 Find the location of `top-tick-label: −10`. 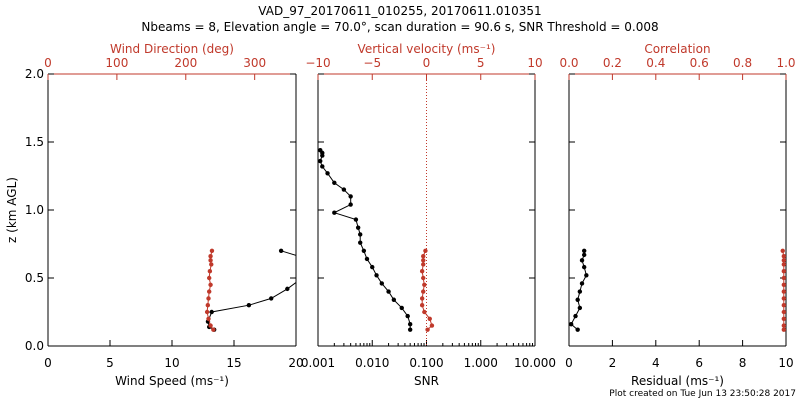

top-tick-label: −10 is located at coordinates (317, 63).